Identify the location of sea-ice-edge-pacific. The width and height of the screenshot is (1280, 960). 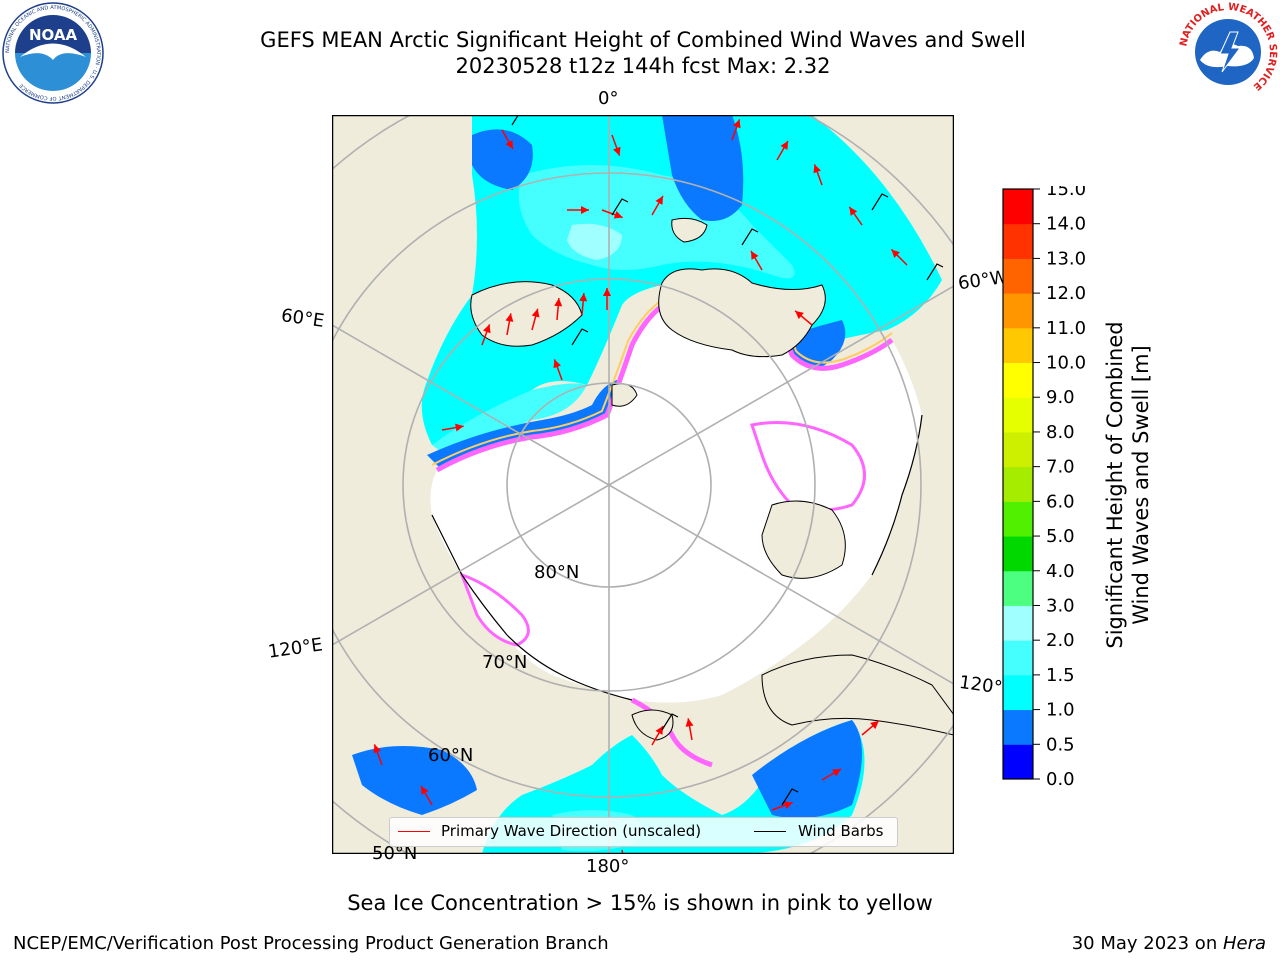
(671, 732).